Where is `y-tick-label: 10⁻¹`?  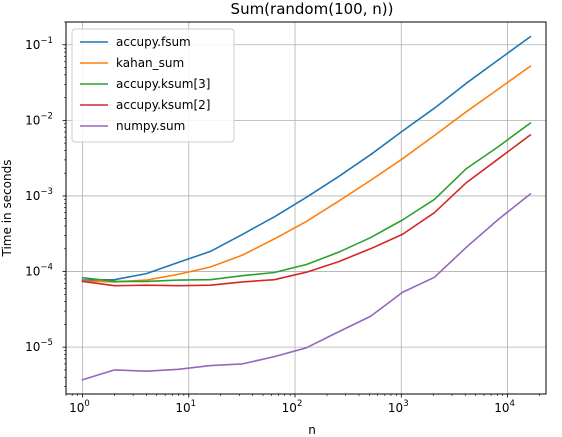 y-tick-label: 10⁻¹ is located at coordinates (39, 44).